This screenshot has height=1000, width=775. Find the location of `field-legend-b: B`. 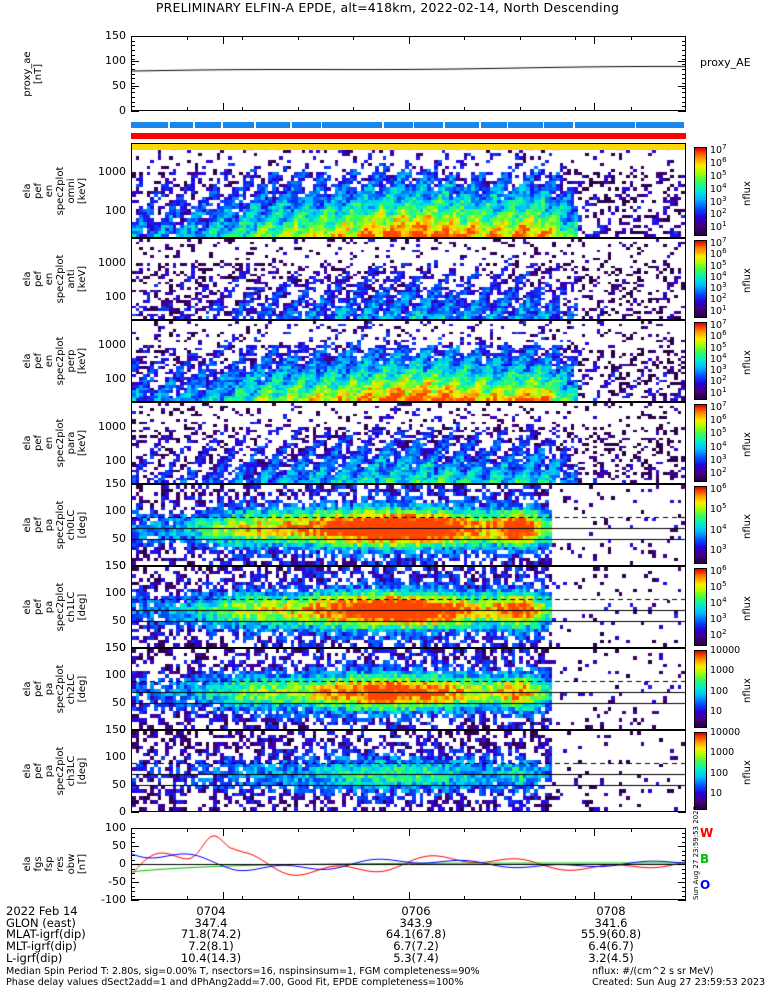

field-legend-b: B is located at coordinates (705, 859).